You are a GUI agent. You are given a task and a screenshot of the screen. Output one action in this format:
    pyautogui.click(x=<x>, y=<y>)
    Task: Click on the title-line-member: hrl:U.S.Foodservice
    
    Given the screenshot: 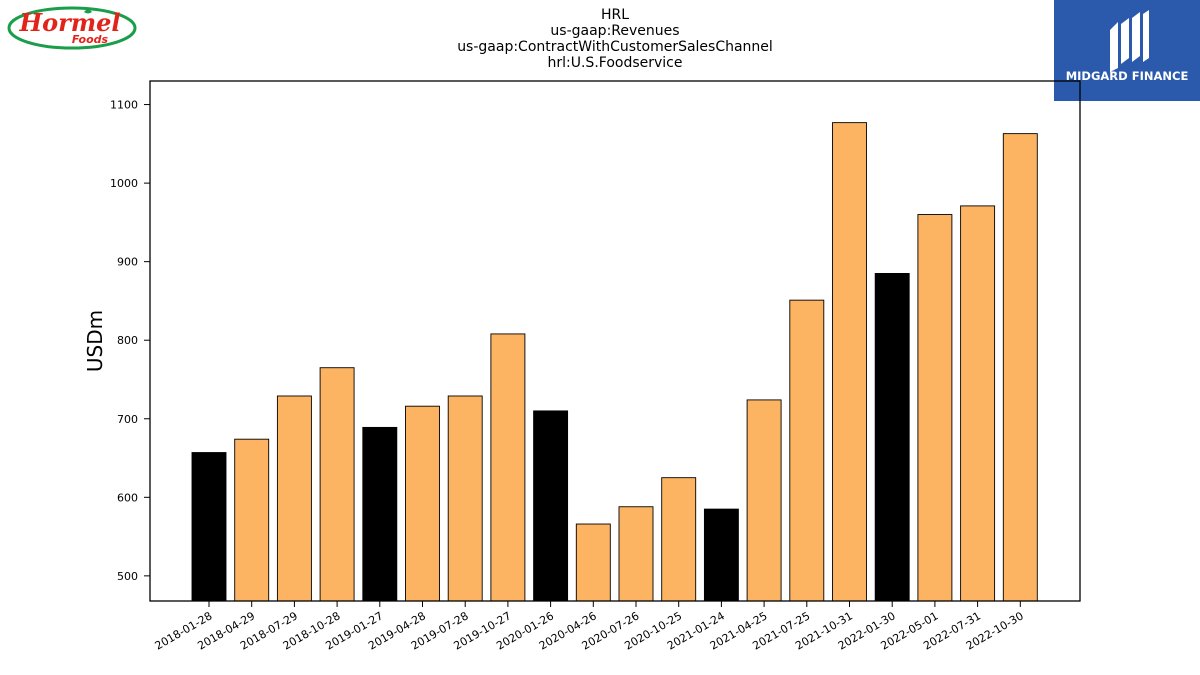 What is the action you would take?
    pyautogui.click(x=615, y=63)
    